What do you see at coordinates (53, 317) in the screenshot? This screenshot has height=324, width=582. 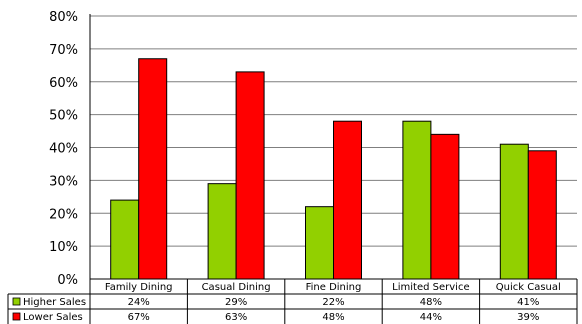 I see `legend-label: Lower Sales` at bounding box center [53, 317].